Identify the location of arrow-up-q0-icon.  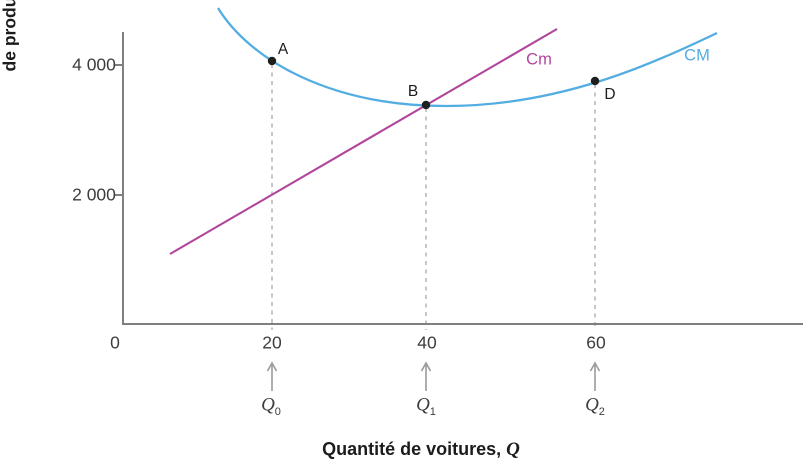
(272, 376).